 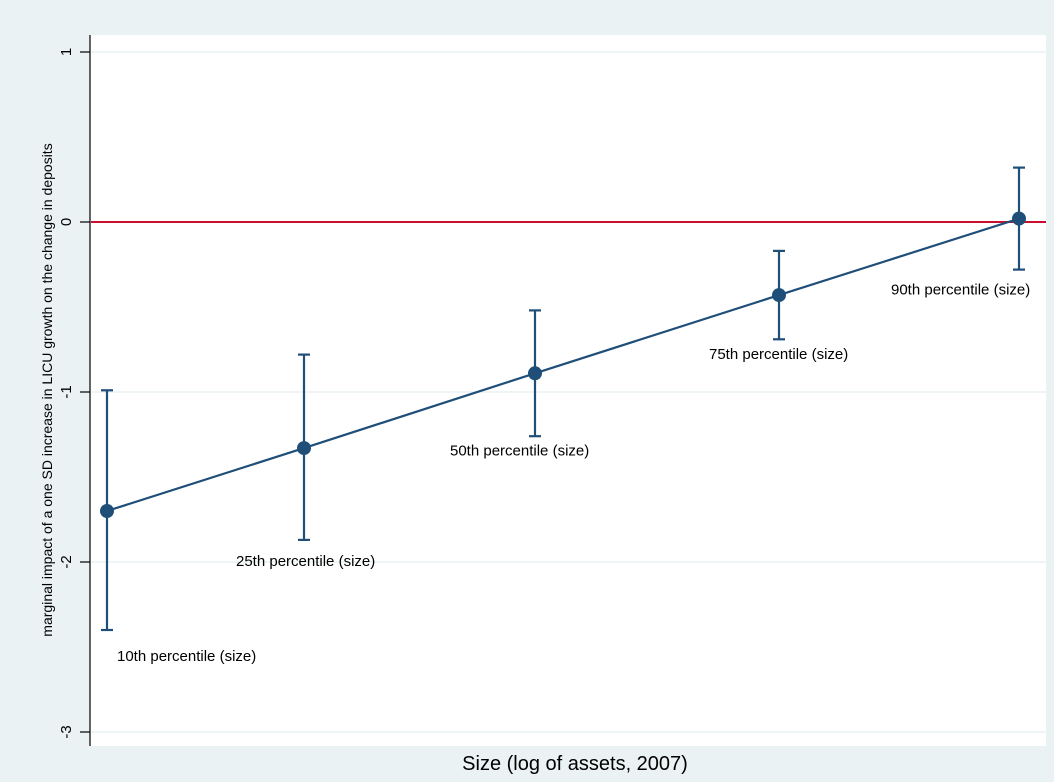 I want to click on y-tick-label: 1, so click(x=66, y=52).